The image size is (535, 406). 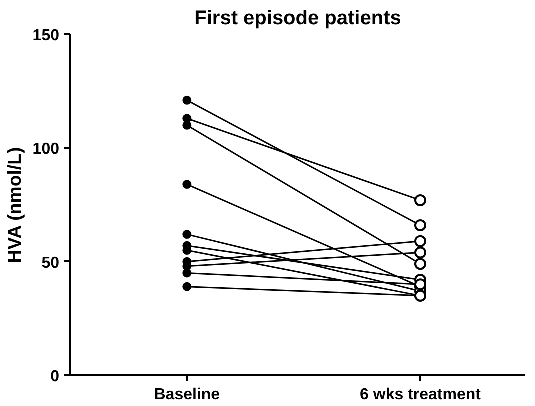 What do you see at coordinates (51, 263) in the screenshot?
I see `y-tick-label: 50` at bounding box center [51, 263].